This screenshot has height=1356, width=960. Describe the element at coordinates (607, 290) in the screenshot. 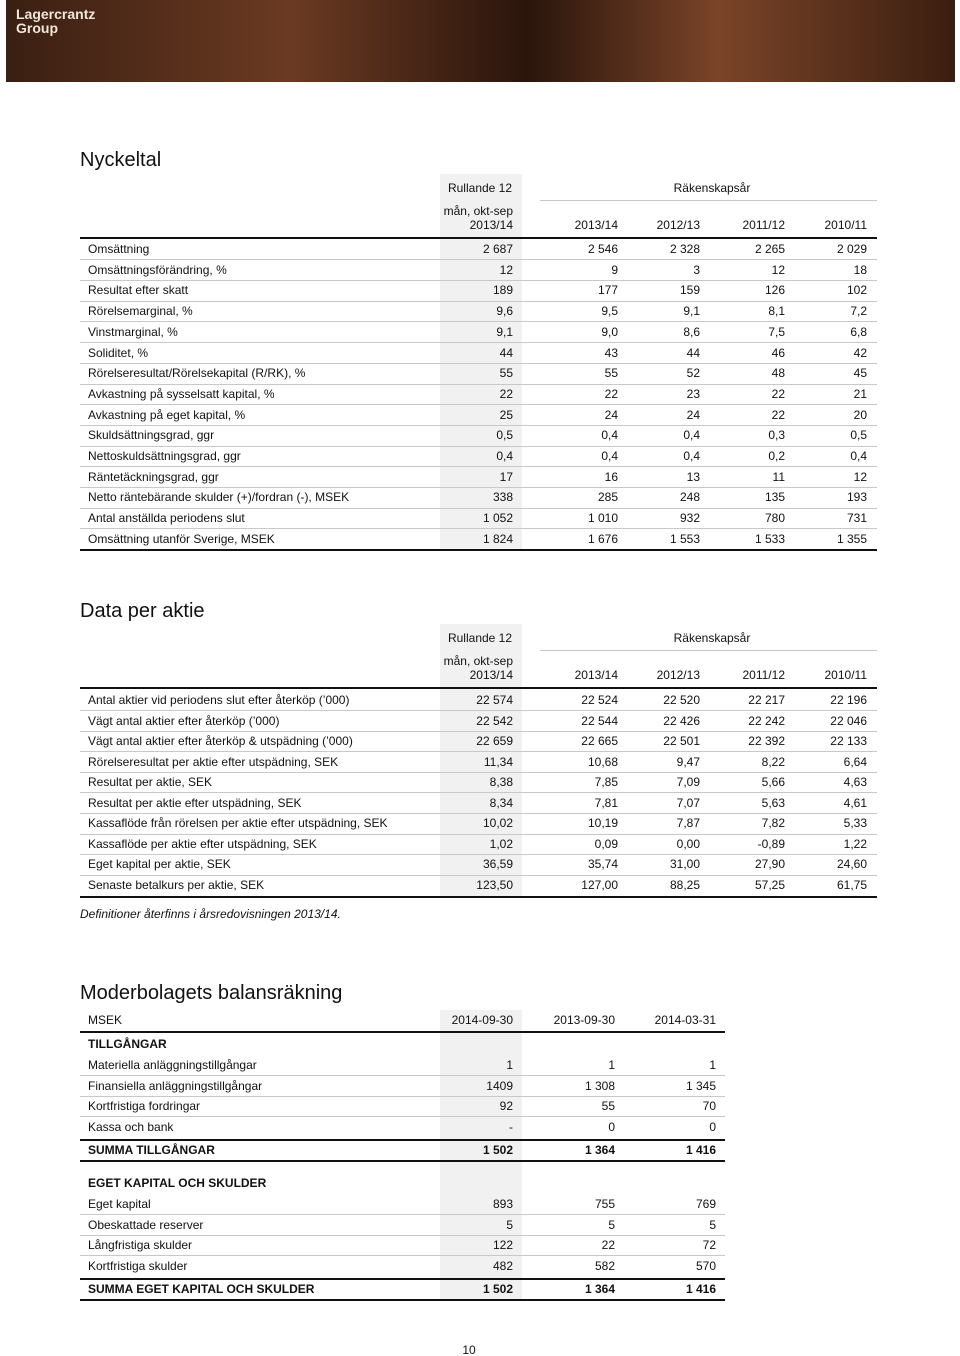

I see `cell: 177` at that location.